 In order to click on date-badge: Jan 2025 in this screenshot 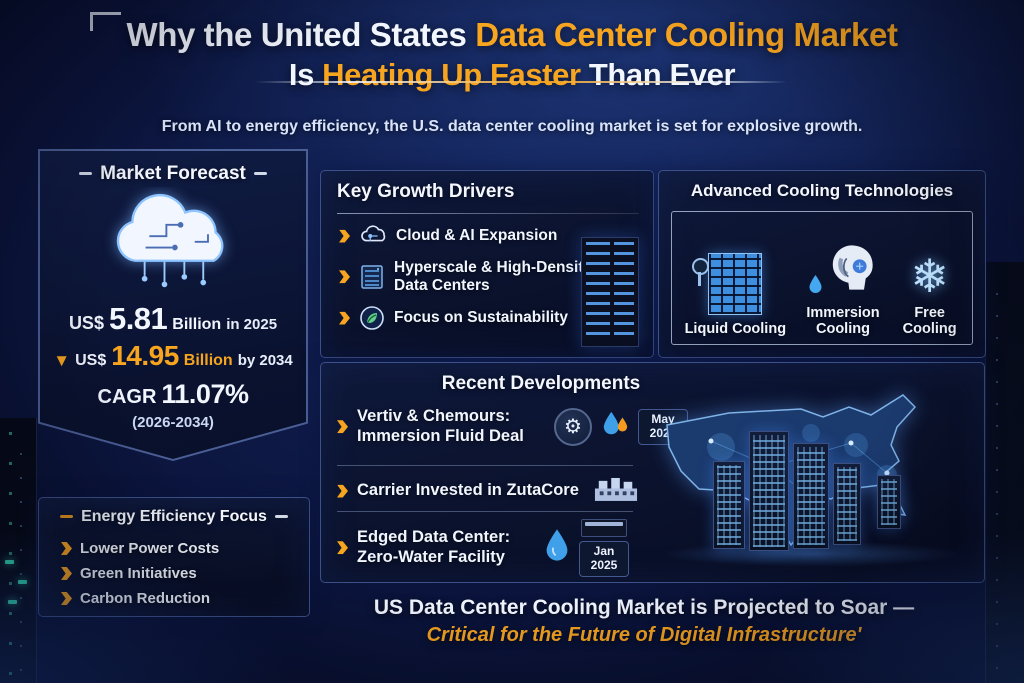, I will do `click(604, 559)`.